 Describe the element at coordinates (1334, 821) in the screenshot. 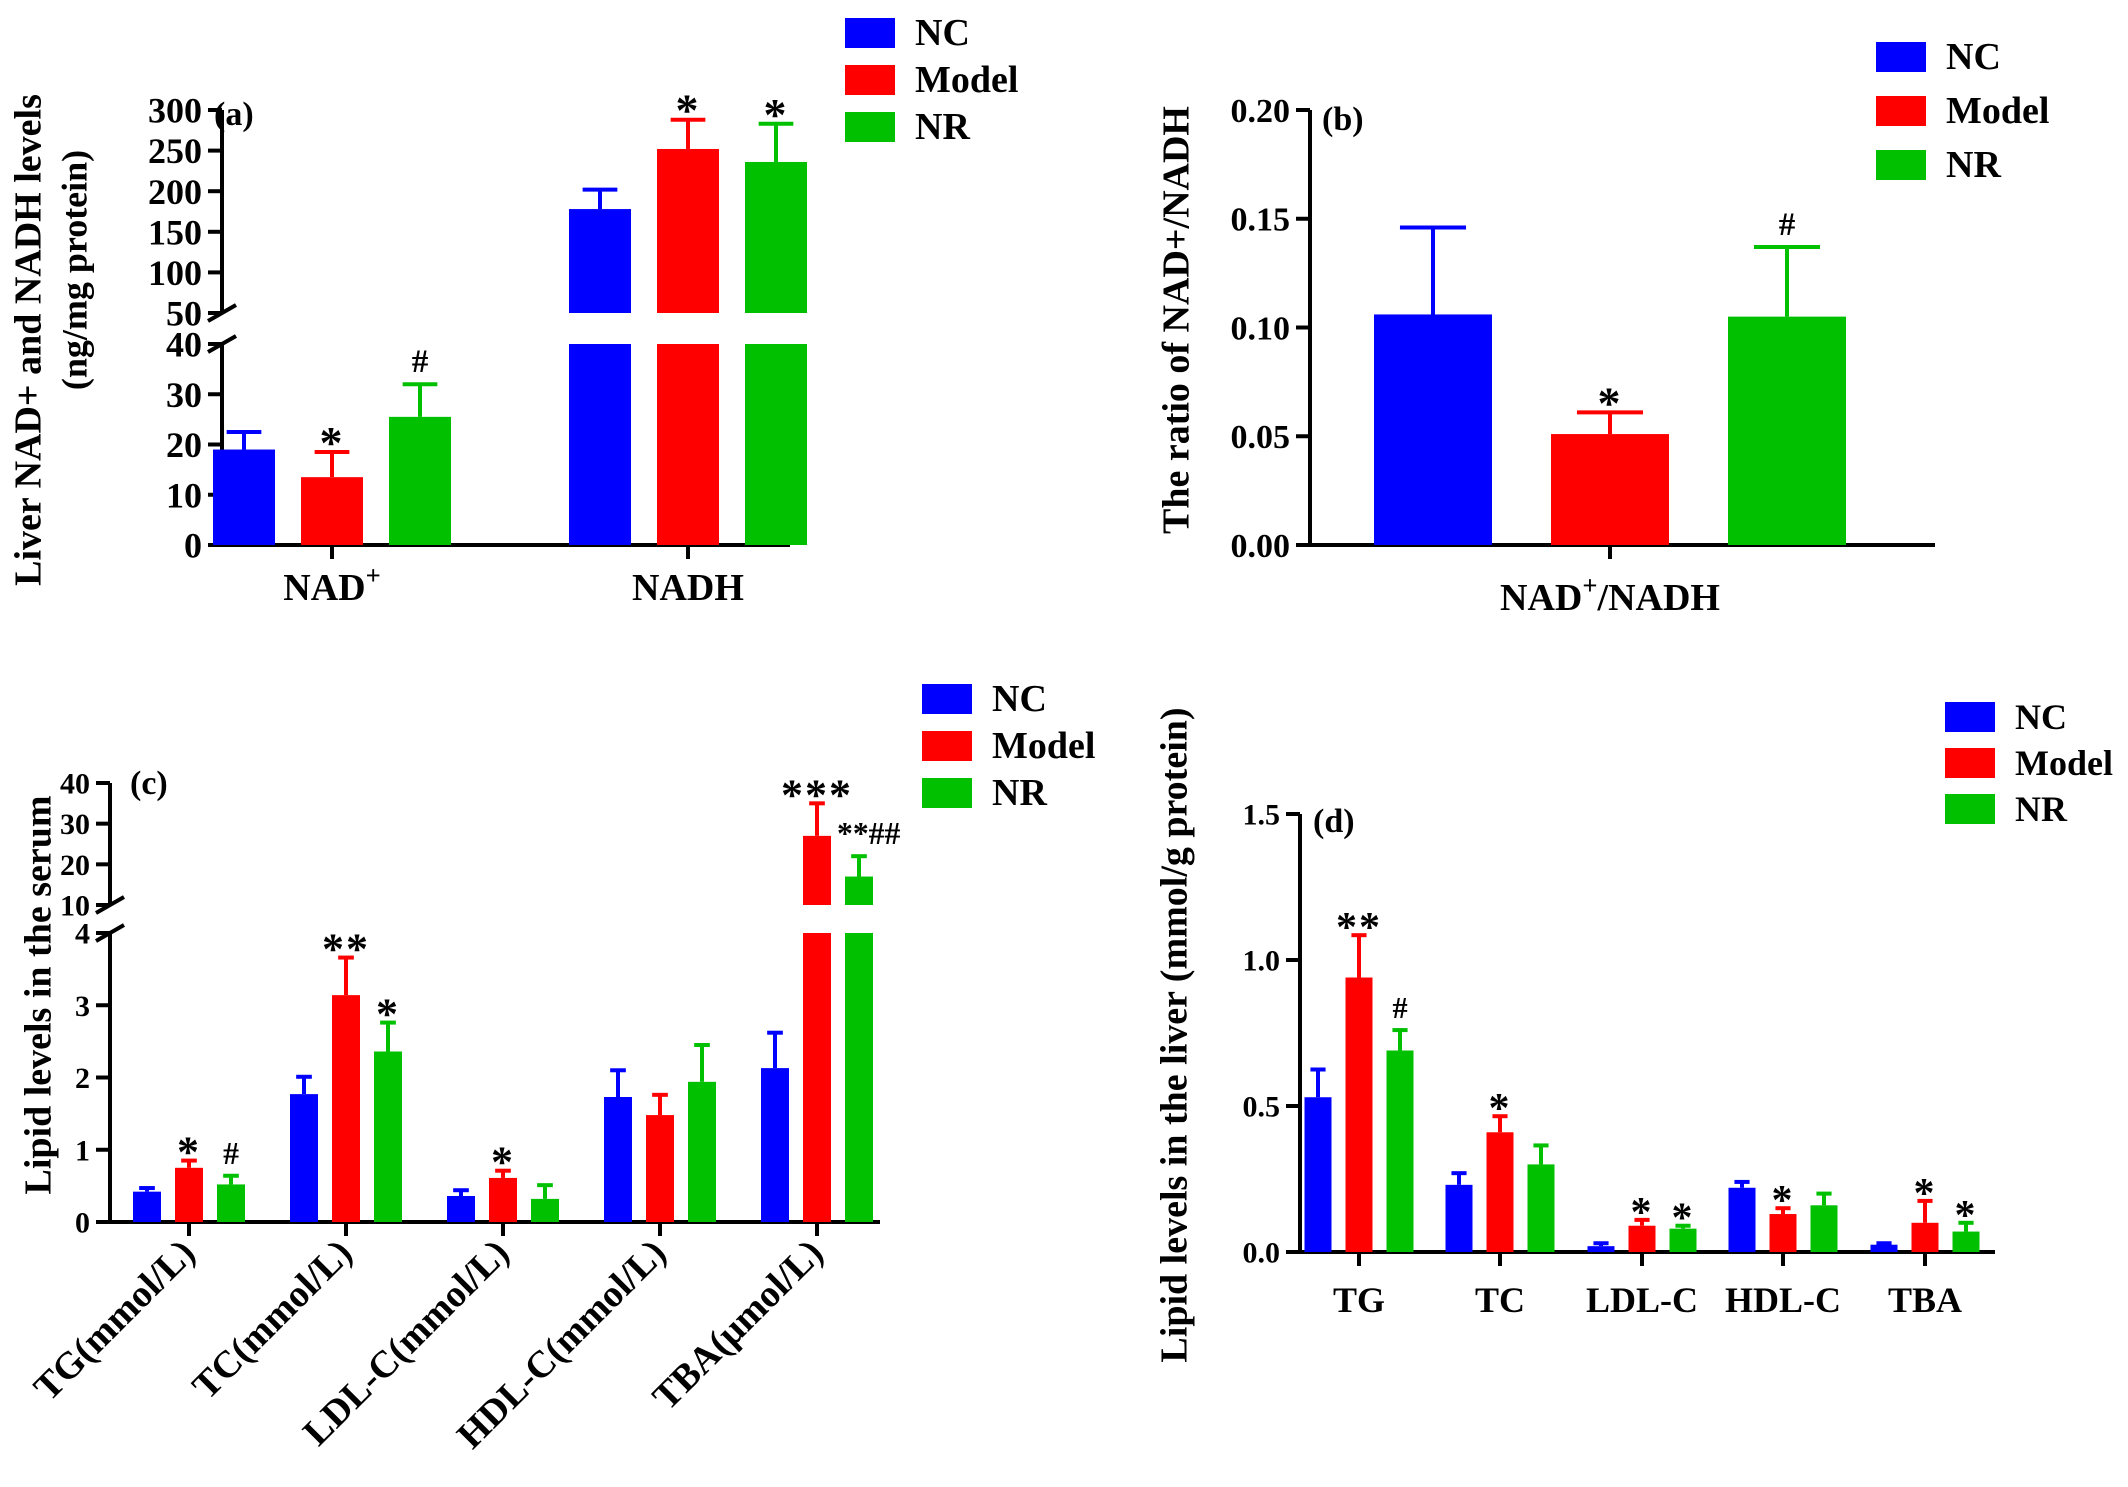

I see `panel-label: (d)` at that location.